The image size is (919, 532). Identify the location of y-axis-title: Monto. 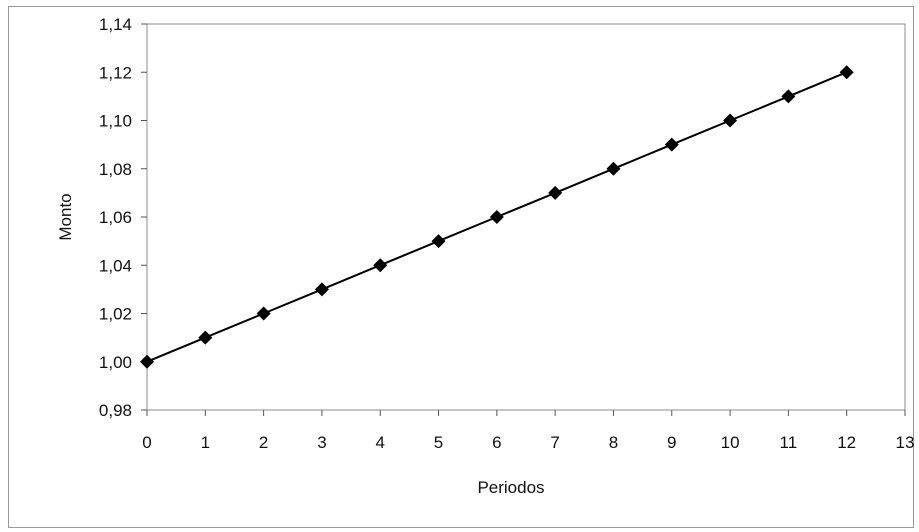
(65, 216).